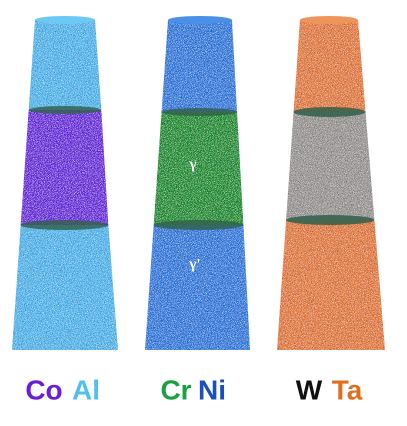  What do you see at coordinates (43, 389) in the screenshot?
I see `element-label: Co` at bounding box center [43, 389].